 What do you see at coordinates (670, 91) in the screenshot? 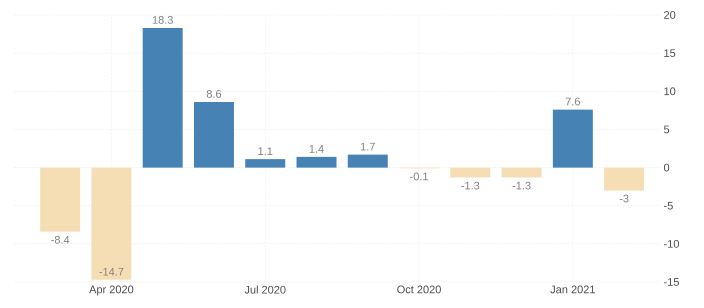
I see `y-tick-label: 10` at bounding box center [670, 91].